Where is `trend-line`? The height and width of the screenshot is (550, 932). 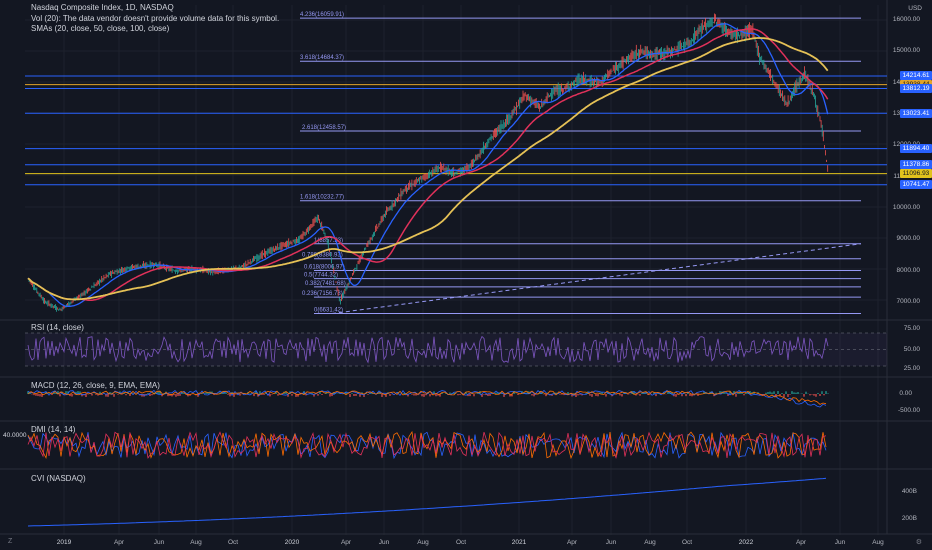 trend-line is located at coordinates (596, 279).